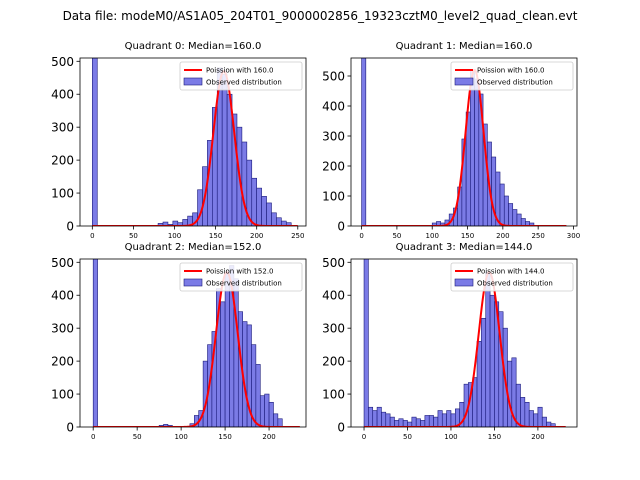 The height and width of the screenshot is (480, 640). I want to click on quadrant-2-xtick-label-4: 200, so click(268, 437).